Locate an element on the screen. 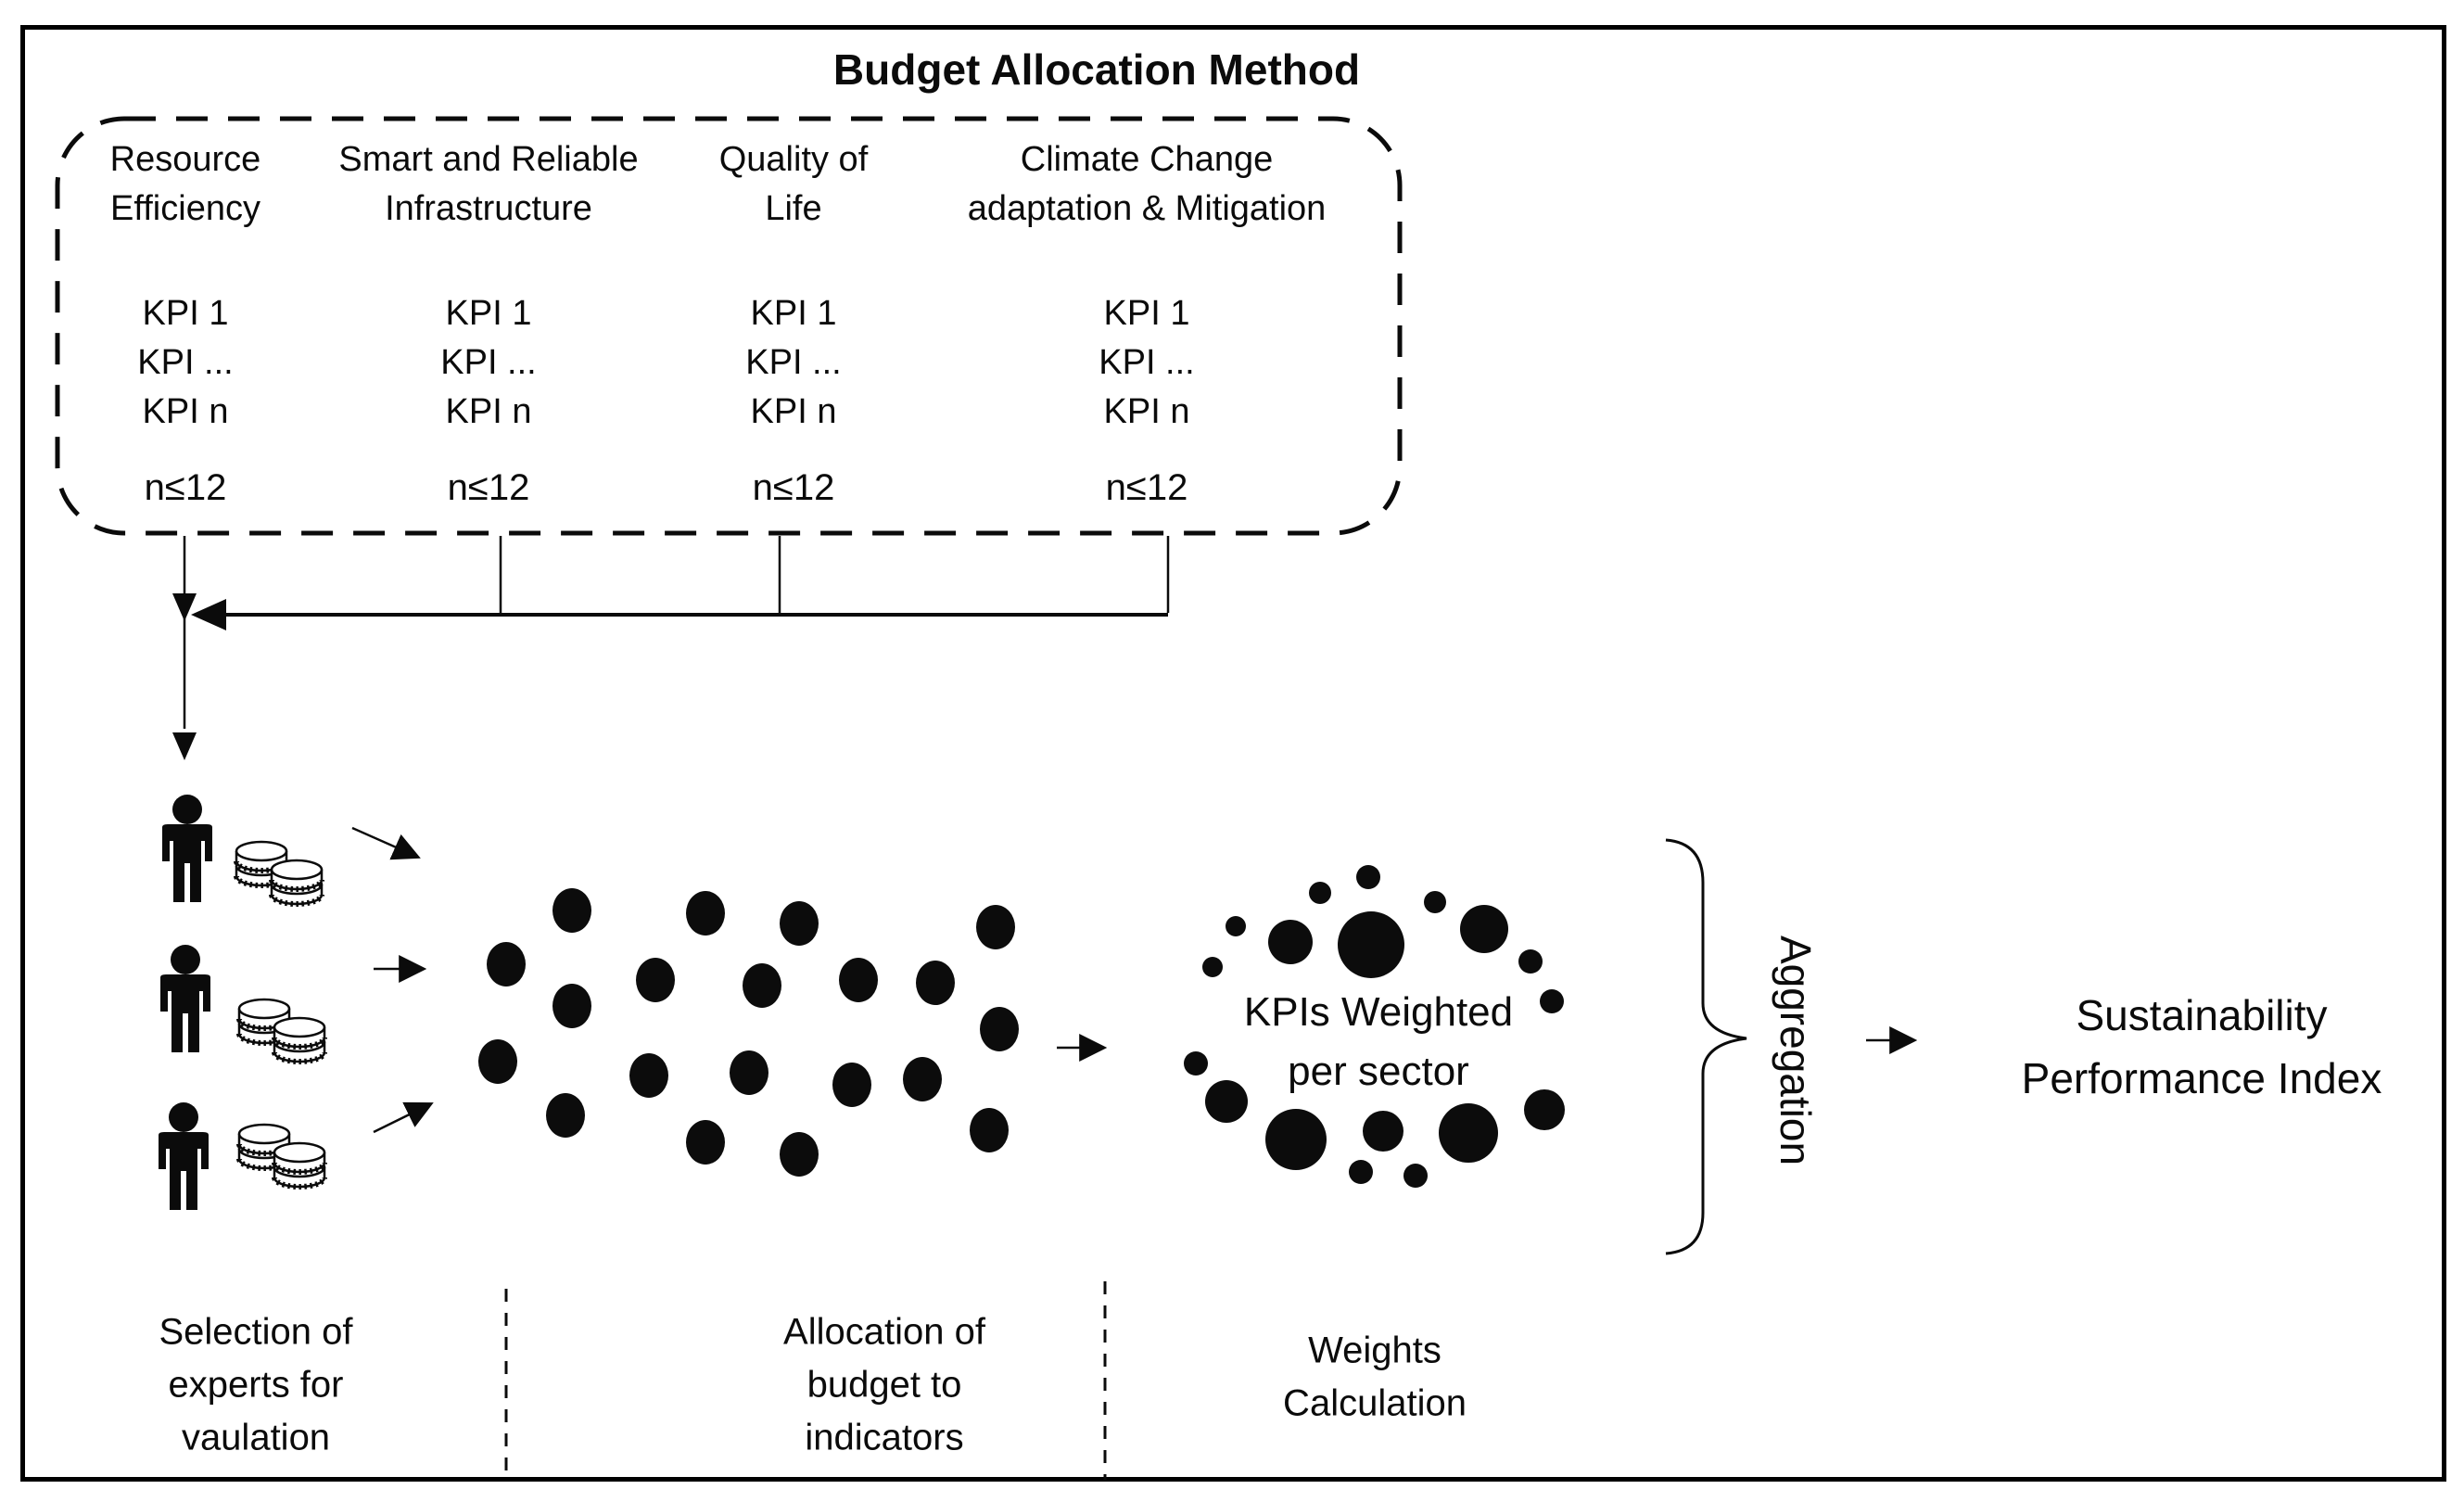 This screenshot has width=2464, height=1502. experts-group is located at coordinates (241, 1002).